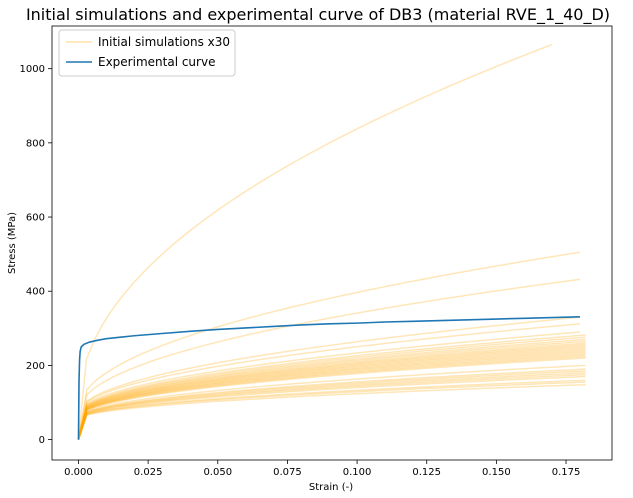 This screenshot has height=498, width=633. I want to click on x-tick-label: 0.050, so click(217, 472).